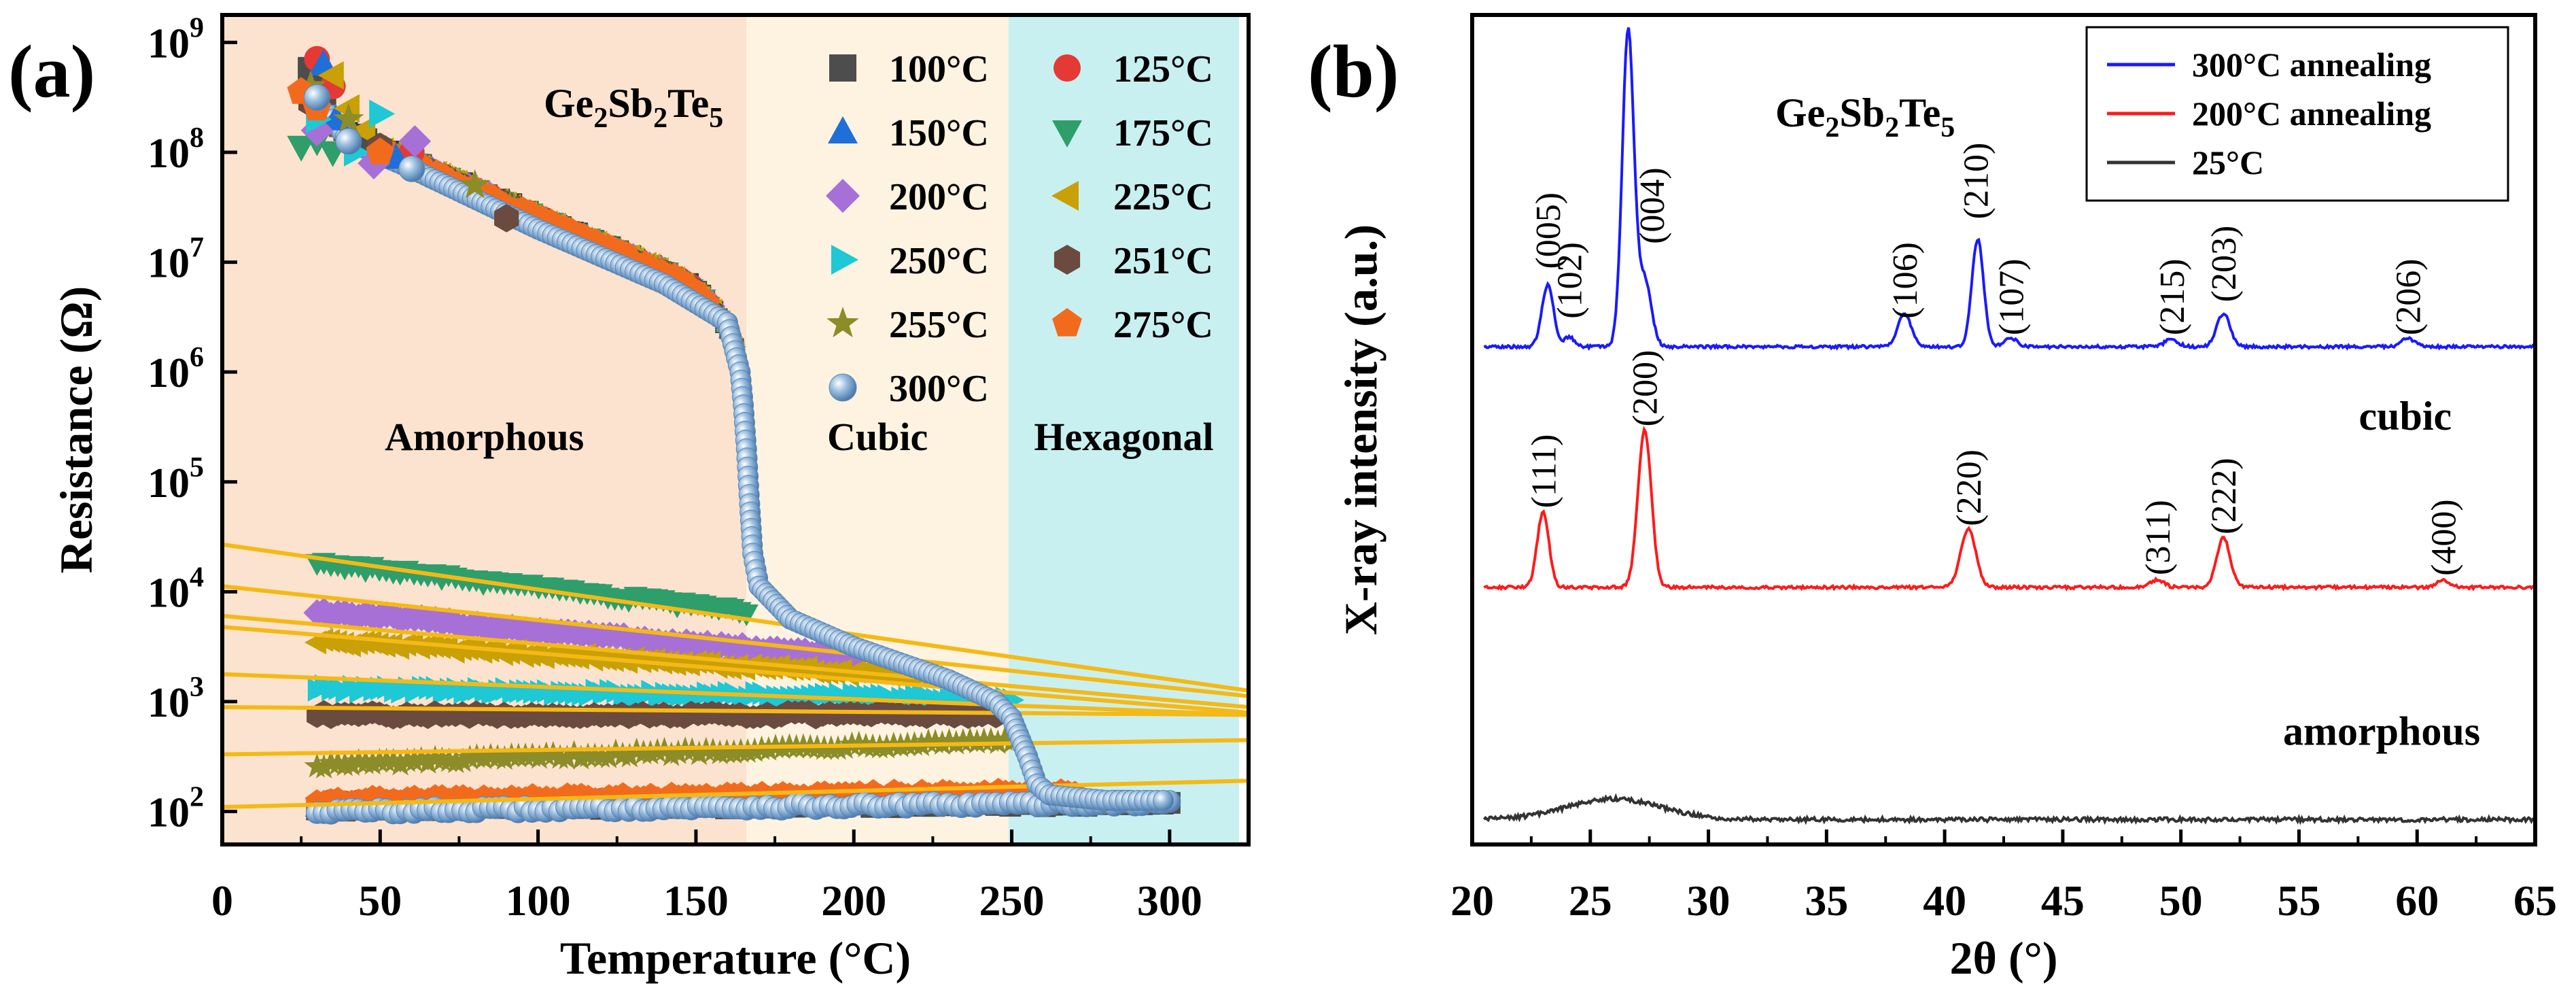 This screenshot has height=992, width=2576. What do you see at coordinates (2535, 900) in the screenshot?
I see `x-tick-label-b: 65` at bounding box center [2535, 900].